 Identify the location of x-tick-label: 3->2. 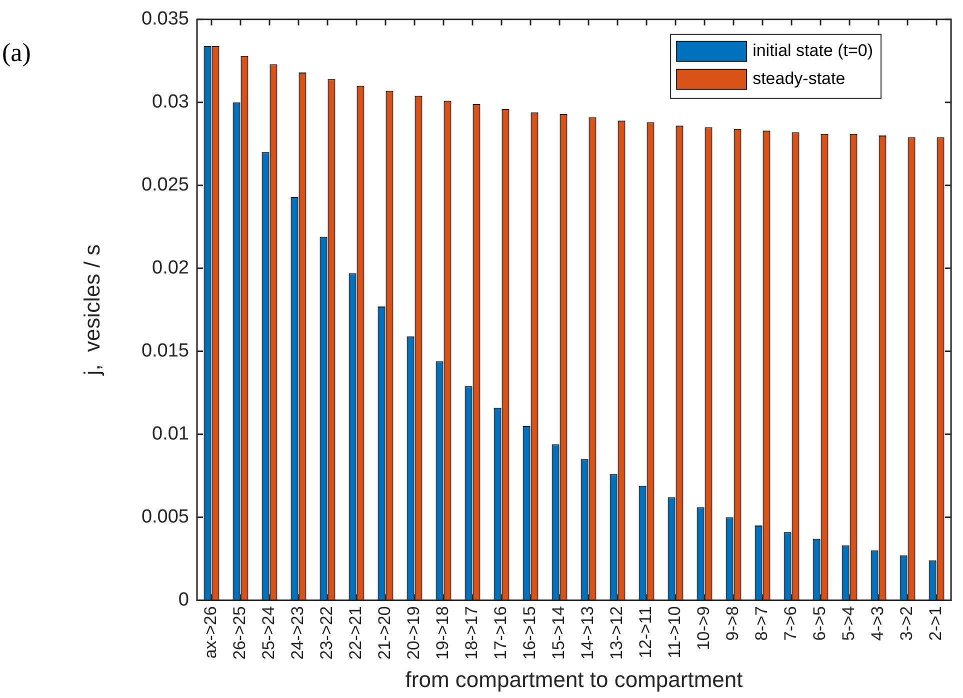
(906, 623).